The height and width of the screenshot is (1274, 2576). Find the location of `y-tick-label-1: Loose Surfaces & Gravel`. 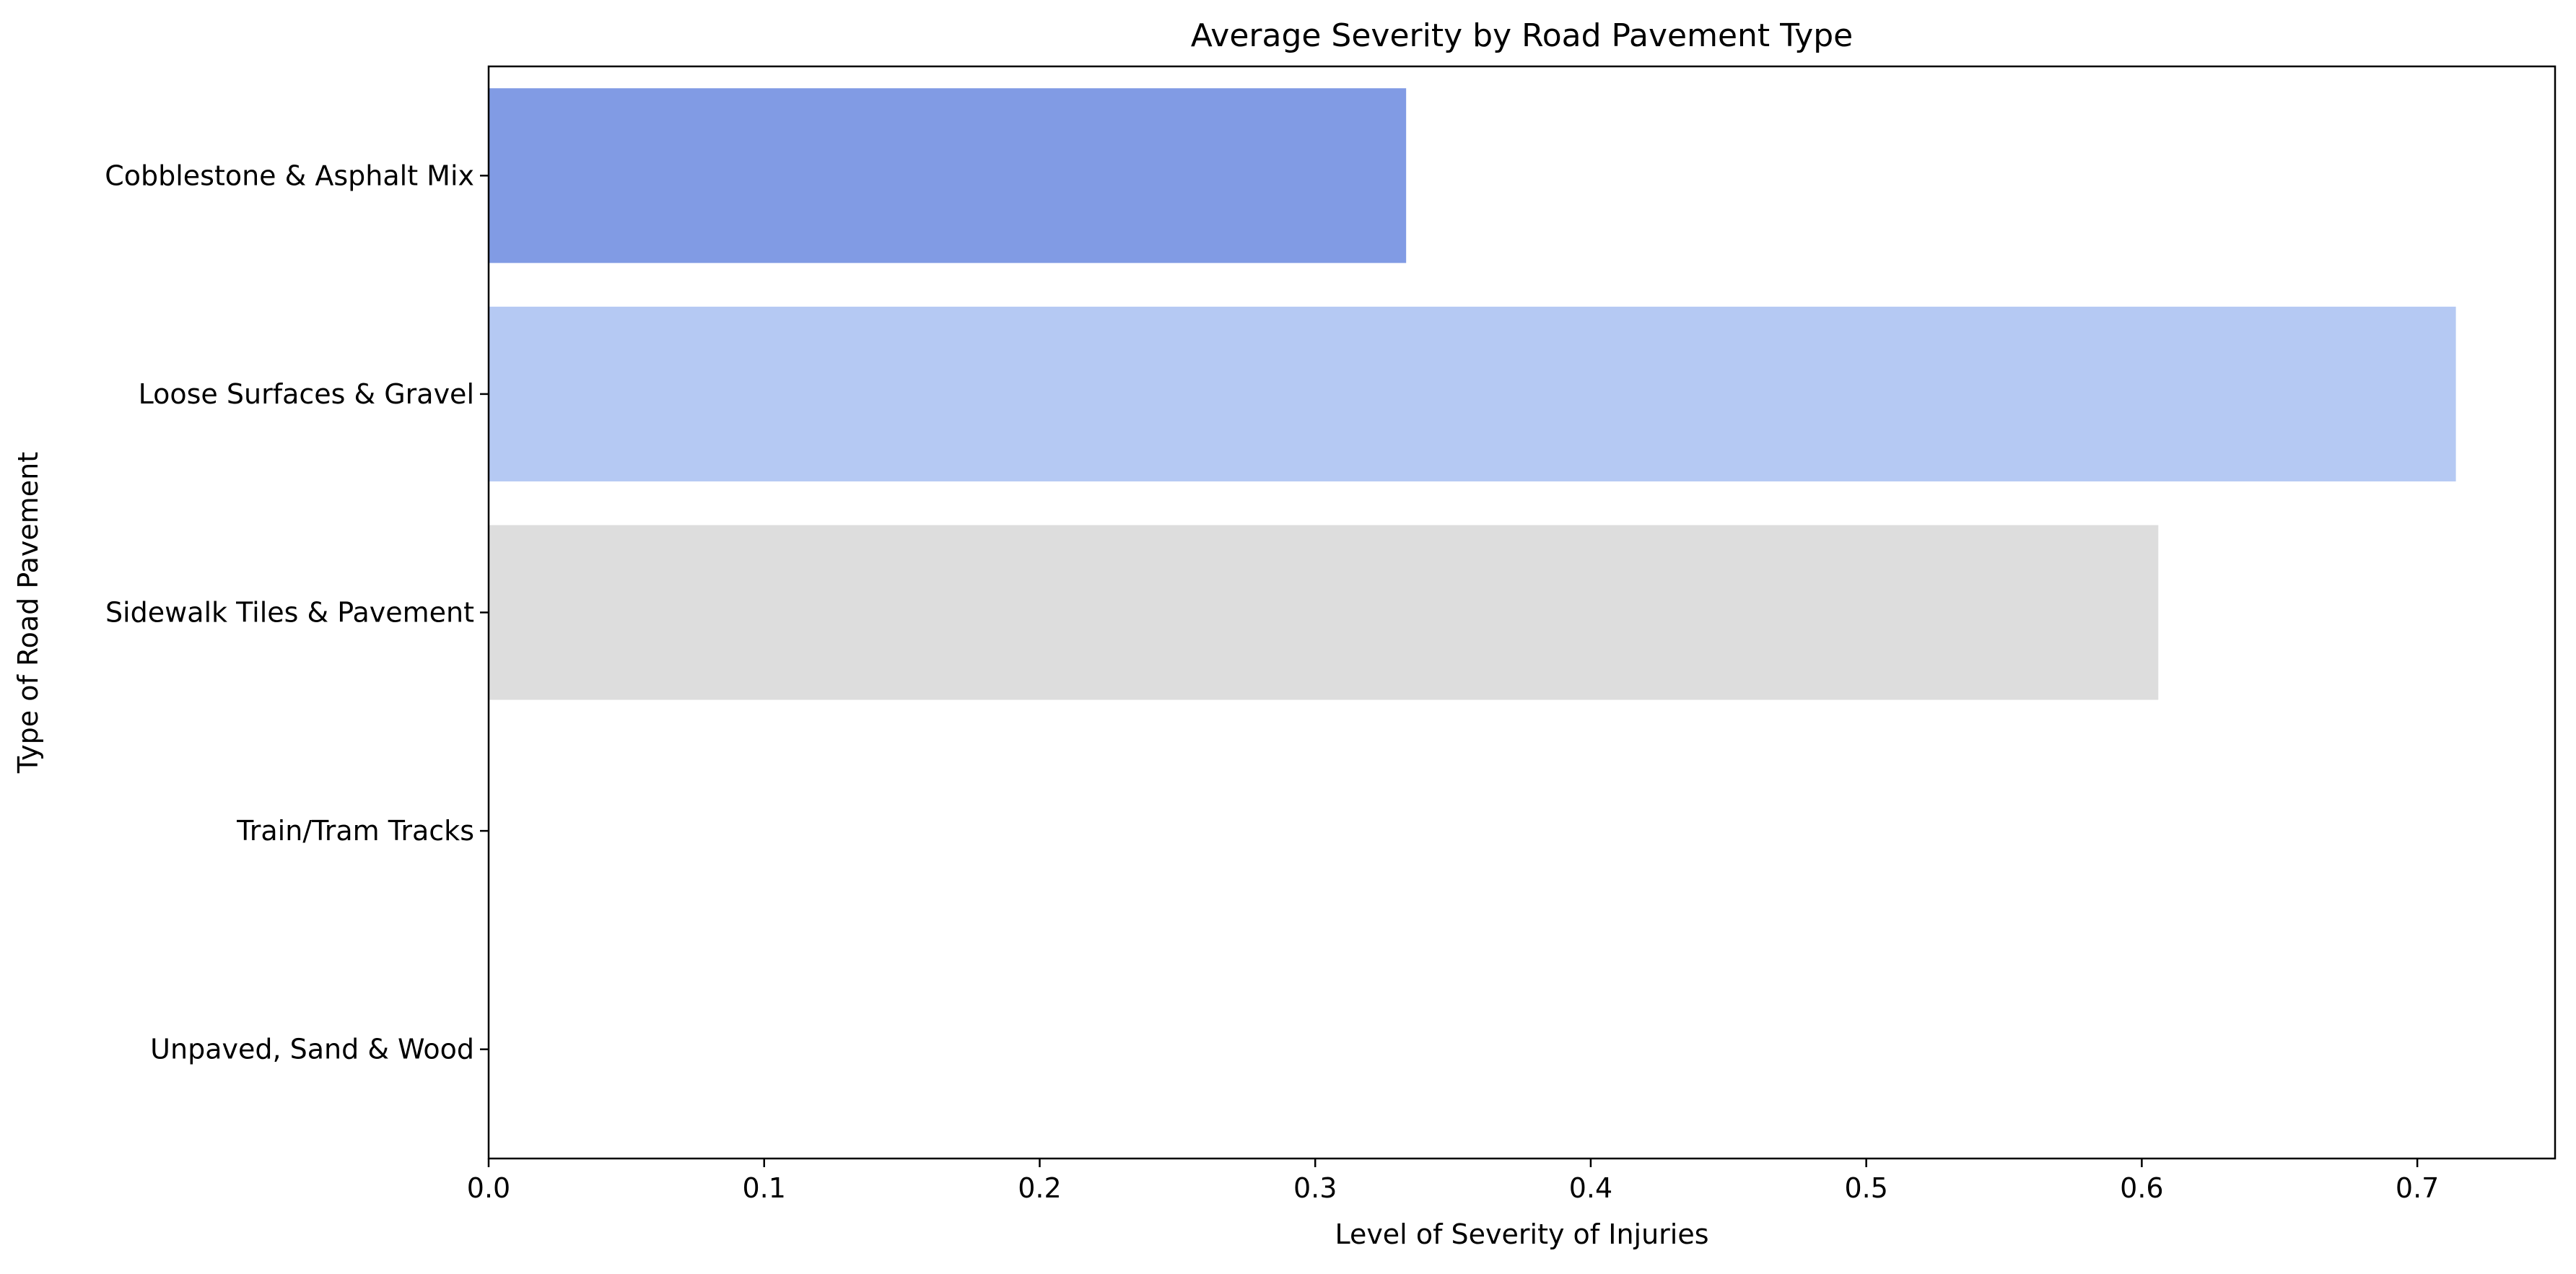

y-tick-label-1: Loose Surfaces & Gravel is located at coordinates (306, 394).